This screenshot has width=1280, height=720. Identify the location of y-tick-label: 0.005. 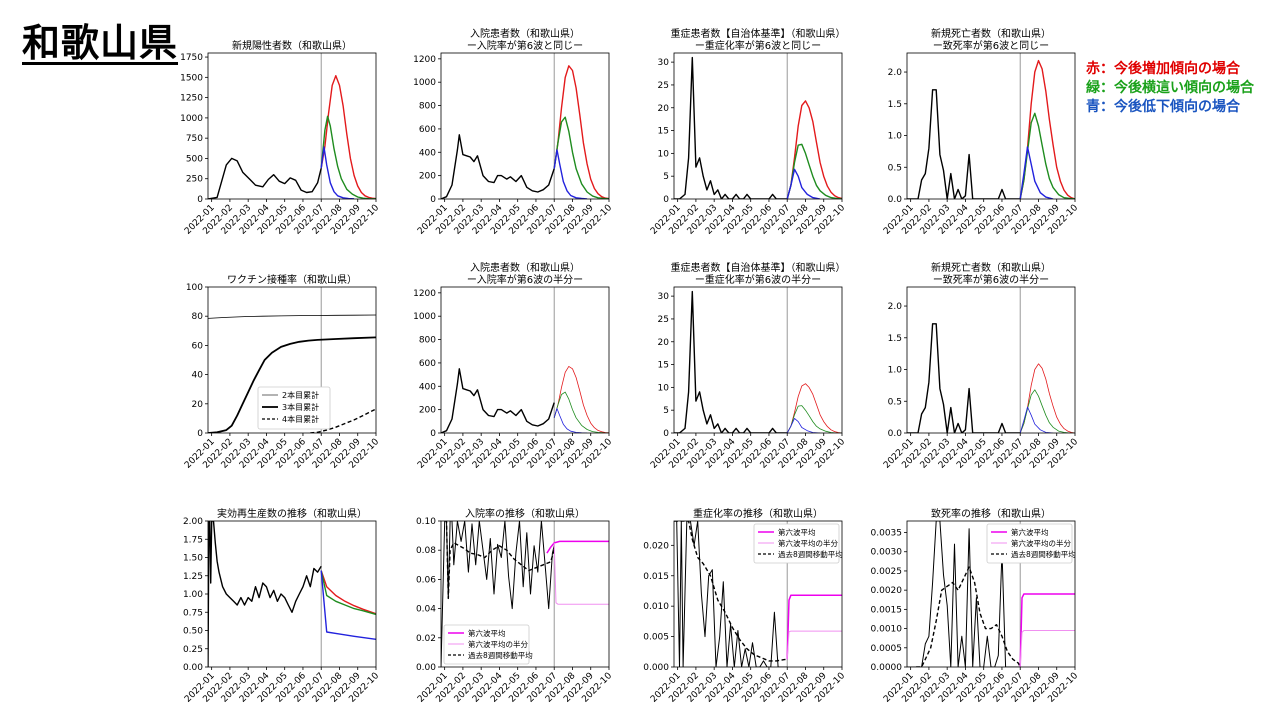
(656, 638).